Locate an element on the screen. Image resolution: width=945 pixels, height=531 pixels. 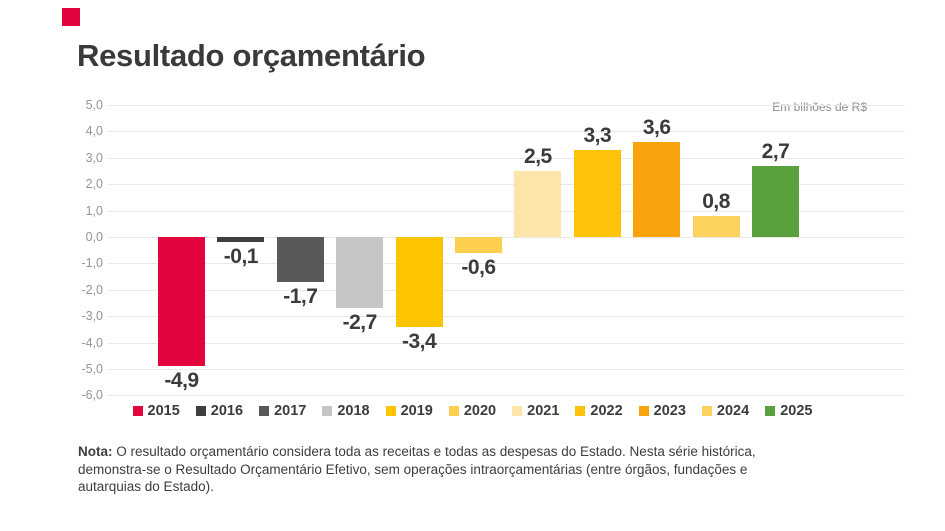
footnote-label: Nota: is located at coordinates (95, 451).